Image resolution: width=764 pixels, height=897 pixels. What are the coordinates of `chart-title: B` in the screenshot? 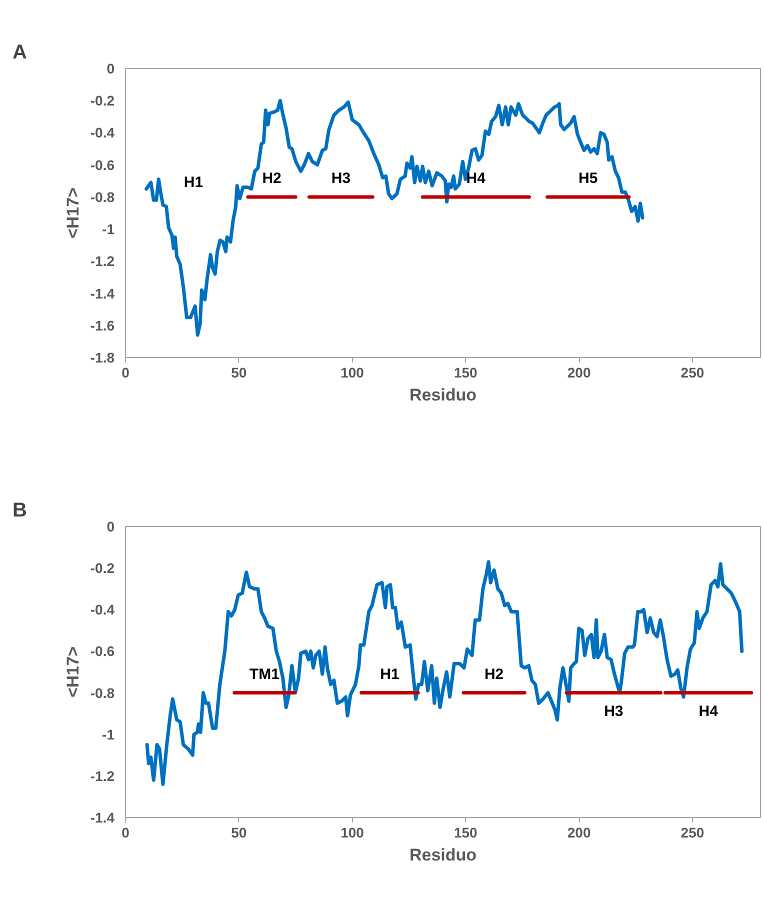 It's located at (19, 511).